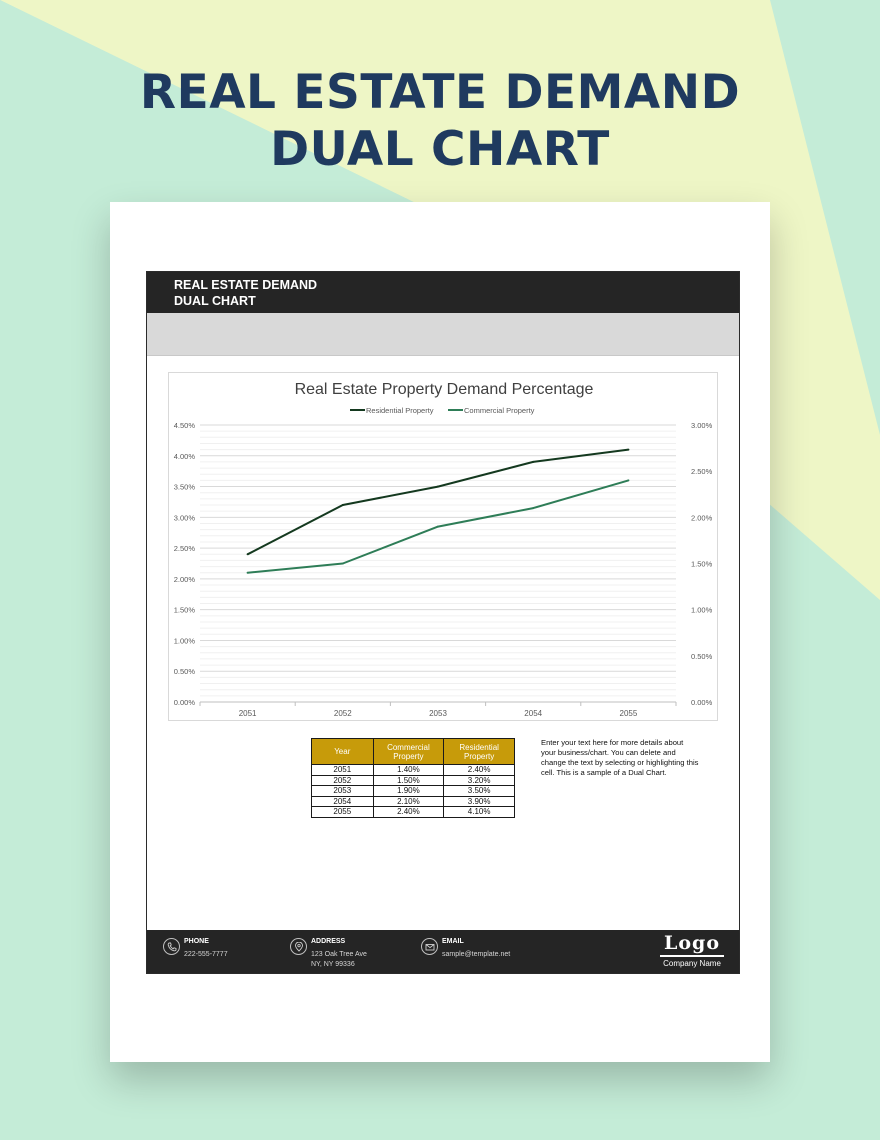 This screenshot has height=1140, width=880. I want to click on page-title-line2: DUAL CHART, so click(440, 149).